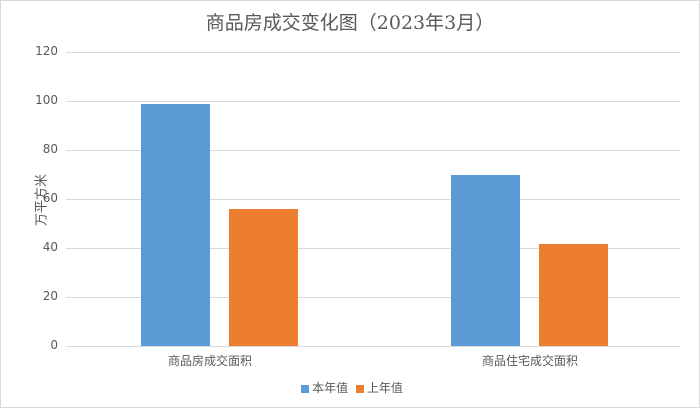 The width and height of the screenshot is (700, 410). I want to click on legend-swatch-current, so click(305, 388).